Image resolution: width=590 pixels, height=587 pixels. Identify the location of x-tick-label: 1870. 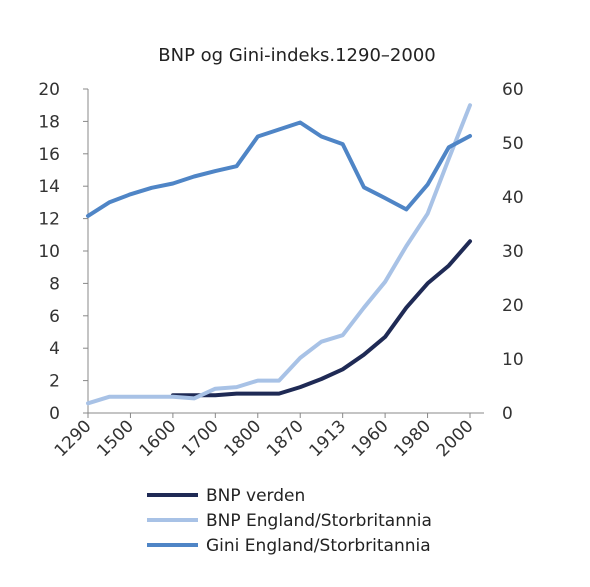
(285, 438).